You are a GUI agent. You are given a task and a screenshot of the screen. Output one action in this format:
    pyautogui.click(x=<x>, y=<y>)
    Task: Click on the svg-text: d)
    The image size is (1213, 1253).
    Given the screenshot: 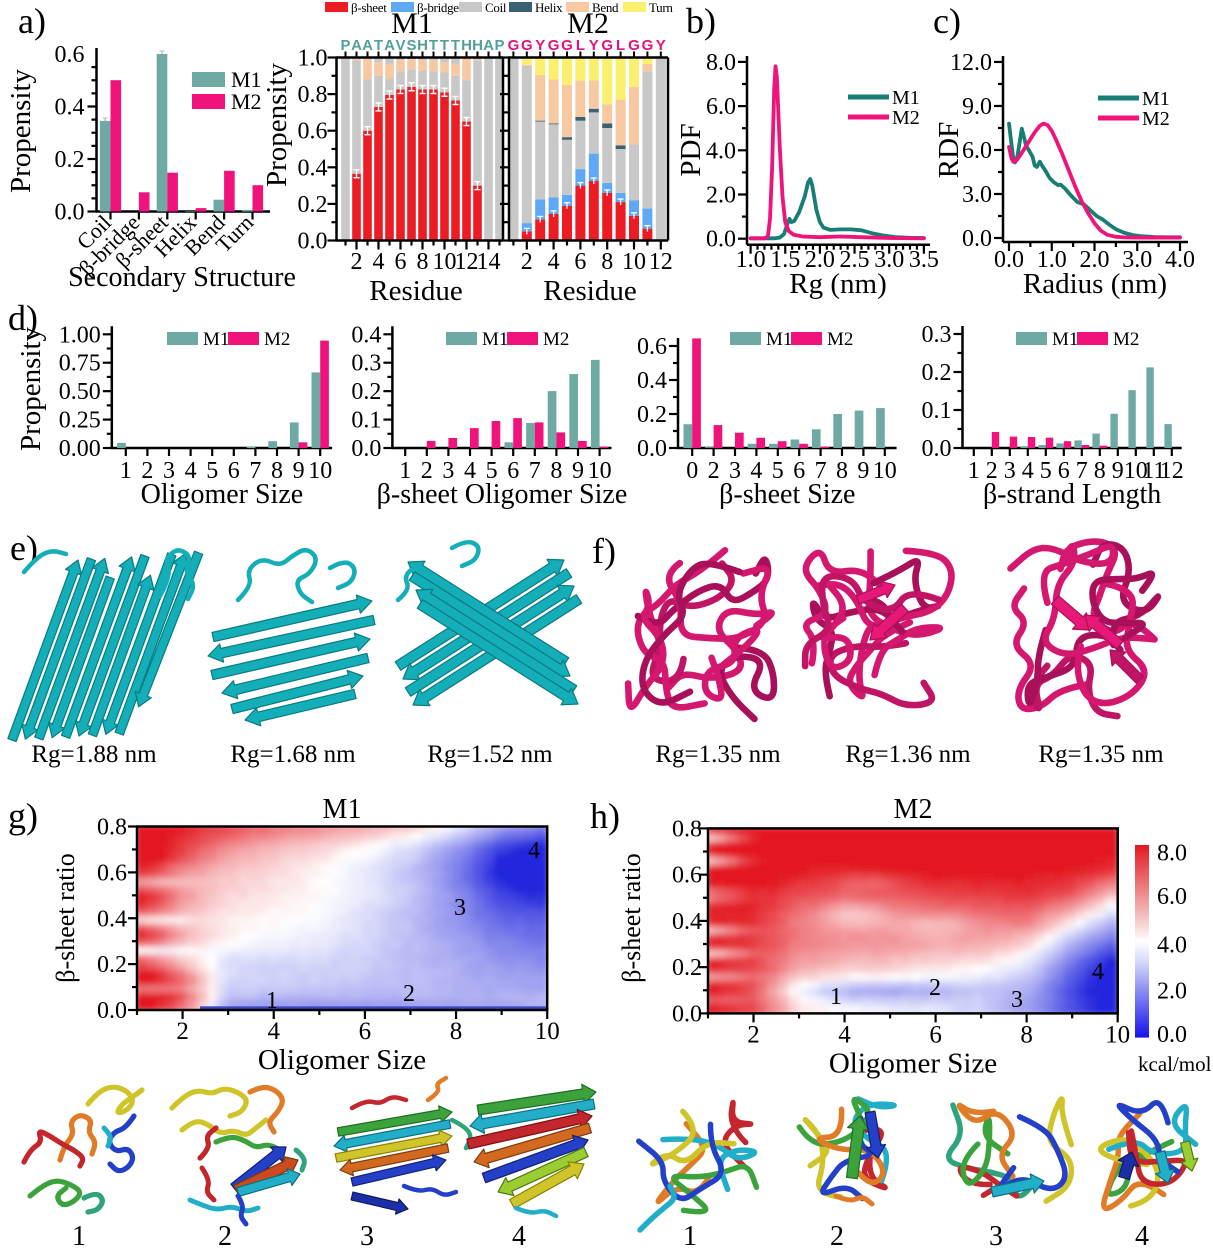 What is the action you would take?
    pyautogui.click(x=23, y=318)
    